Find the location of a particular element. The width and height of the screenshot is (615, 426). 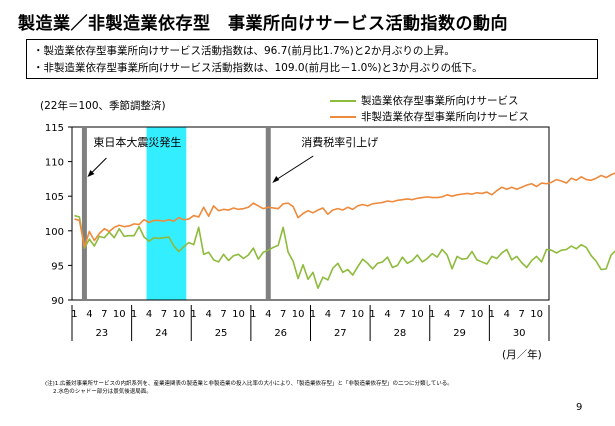

x-year-label: 30 is located at coordinates (519, 333).